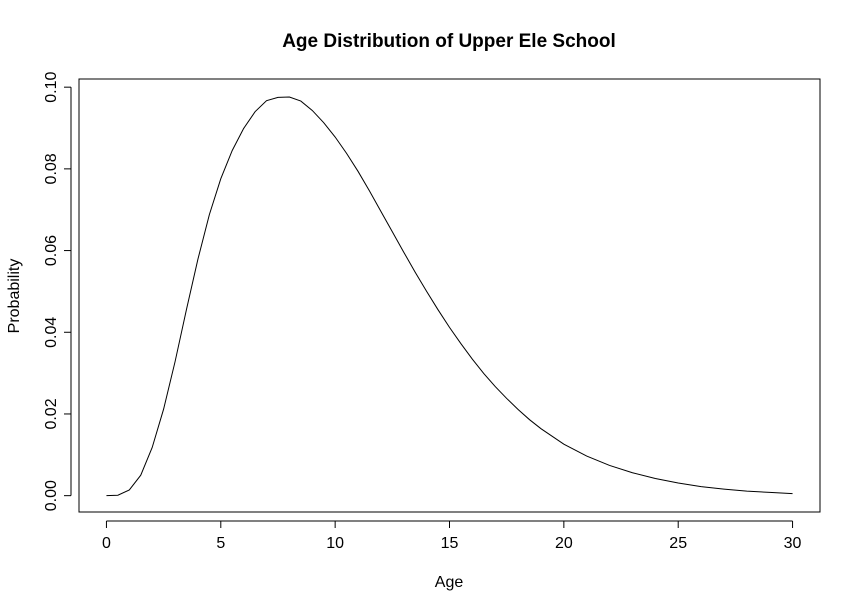 This screenshot has height=616, width=860. I want to click on y-axis-label: Probability, so click(14, 296).